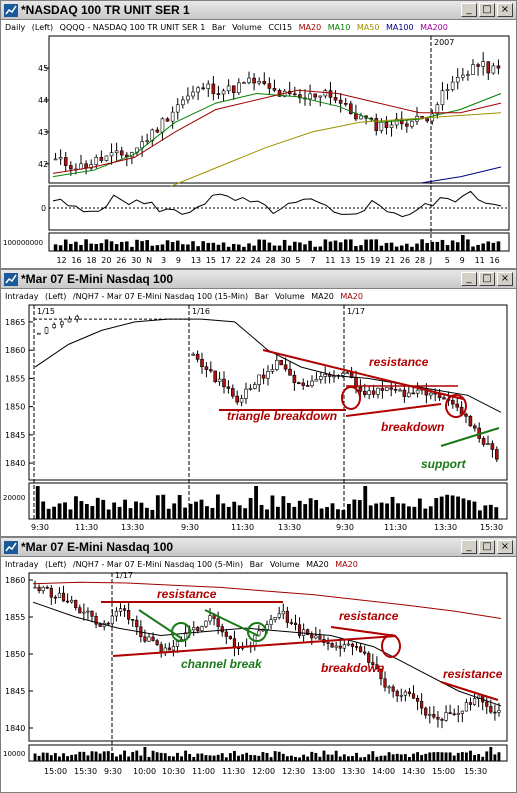 This screenshot has height=793, width=517. What do you see at coordinates (196, 260) in the screenshot?
I see `x-tick-label: 13` at bounding box center [196, 260].